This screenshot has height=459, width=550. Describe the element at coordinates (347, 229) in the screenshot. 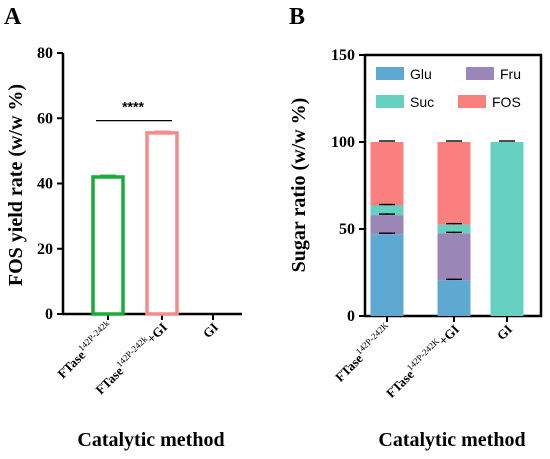

I see `y-tick-label: 50` at that location.